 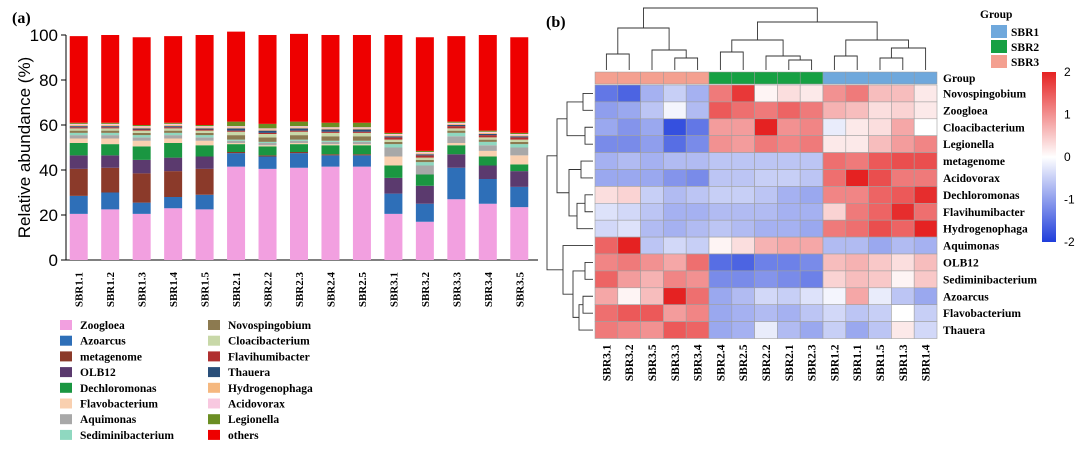 I want to click on x-tick-label: SBR3.2, so click(x=426, y=290).